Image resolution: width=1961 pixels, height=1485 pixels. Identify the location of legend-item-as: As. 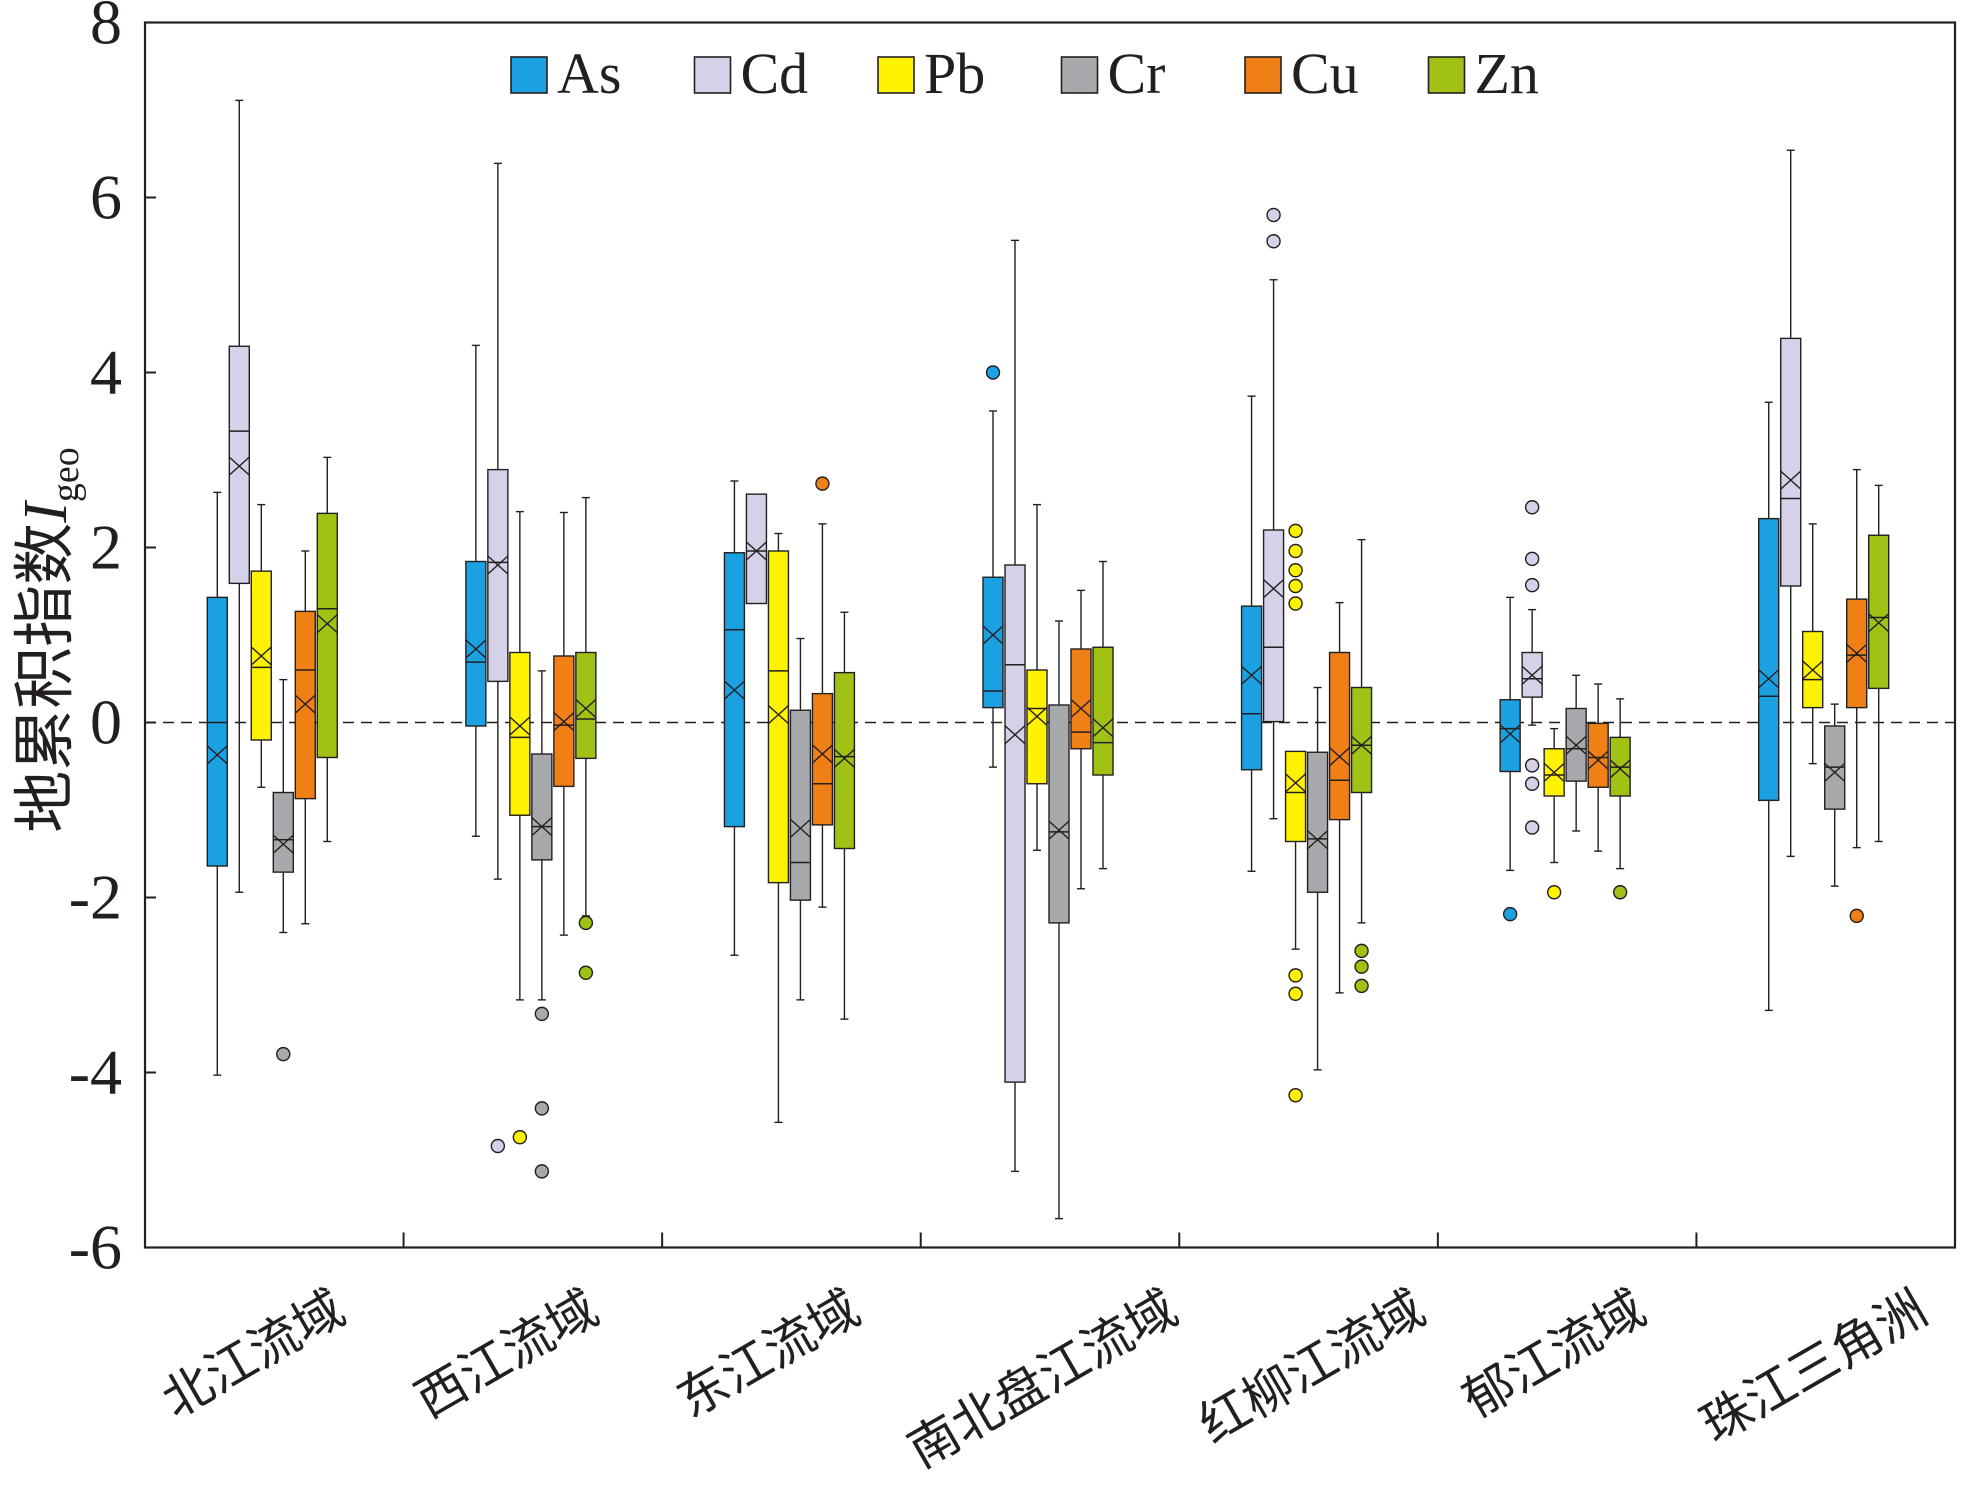
(565, 73).